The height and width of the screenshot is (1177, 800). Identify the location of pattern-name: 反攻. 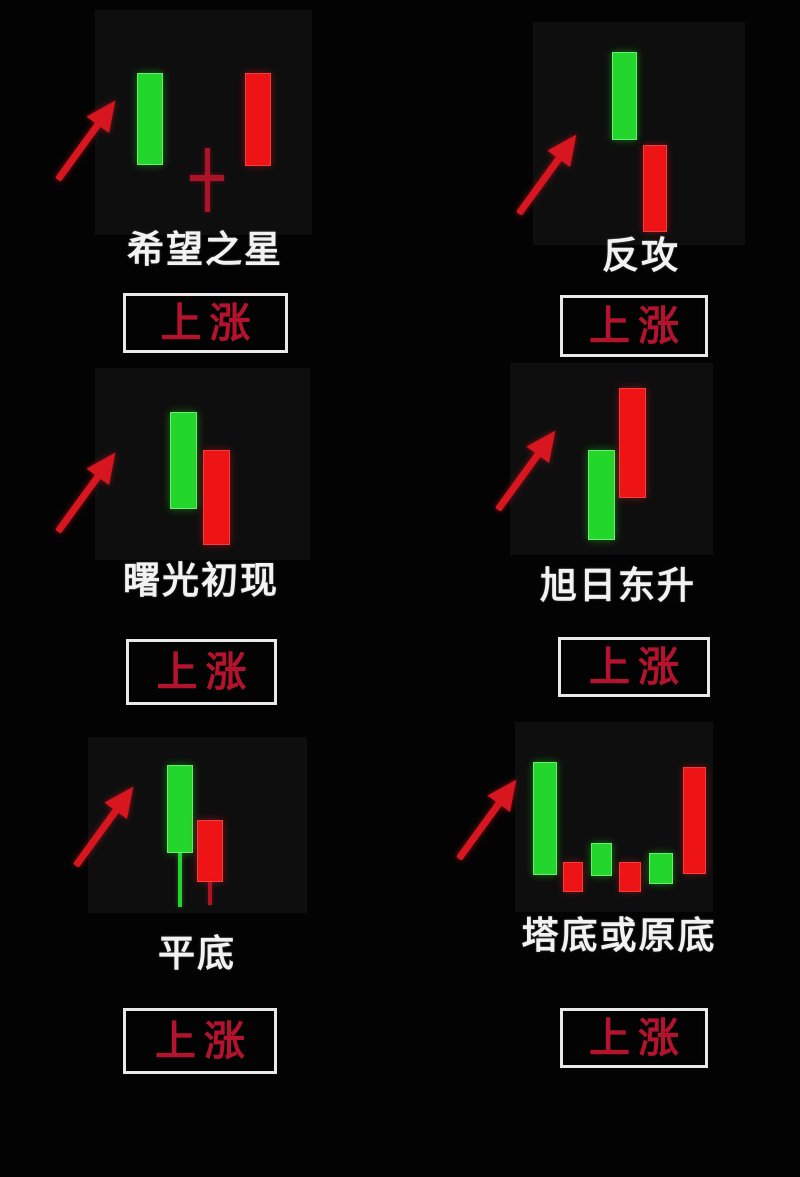
(641, 255).